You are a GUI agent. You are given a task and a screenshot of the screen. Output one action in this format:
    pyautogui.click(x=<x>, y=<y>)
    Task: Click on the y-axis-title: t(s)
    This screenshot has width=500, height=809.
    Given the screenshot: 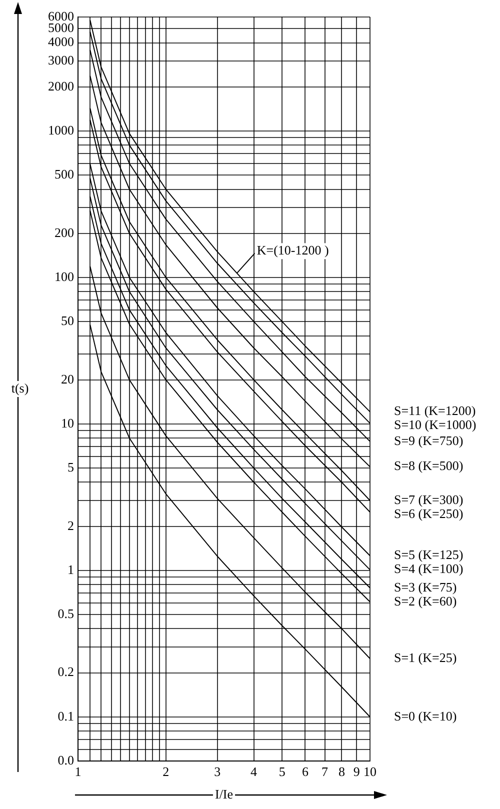 What is the action you would take?
    pyautogui.click(x=20, y=388)
    